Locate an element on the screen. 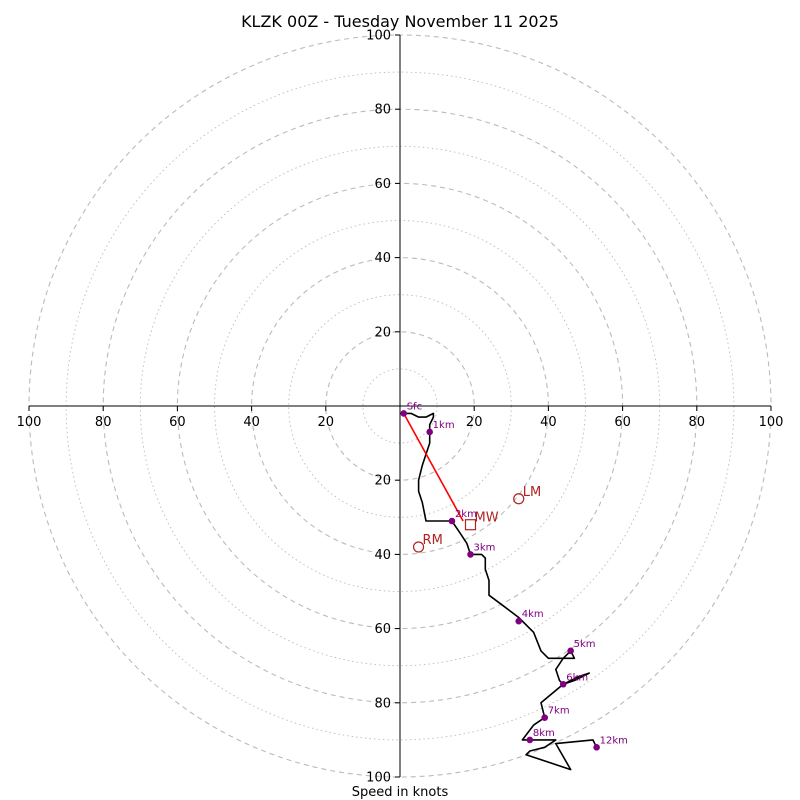  height-label-2km: 2km is located at coordinates (466, 514).